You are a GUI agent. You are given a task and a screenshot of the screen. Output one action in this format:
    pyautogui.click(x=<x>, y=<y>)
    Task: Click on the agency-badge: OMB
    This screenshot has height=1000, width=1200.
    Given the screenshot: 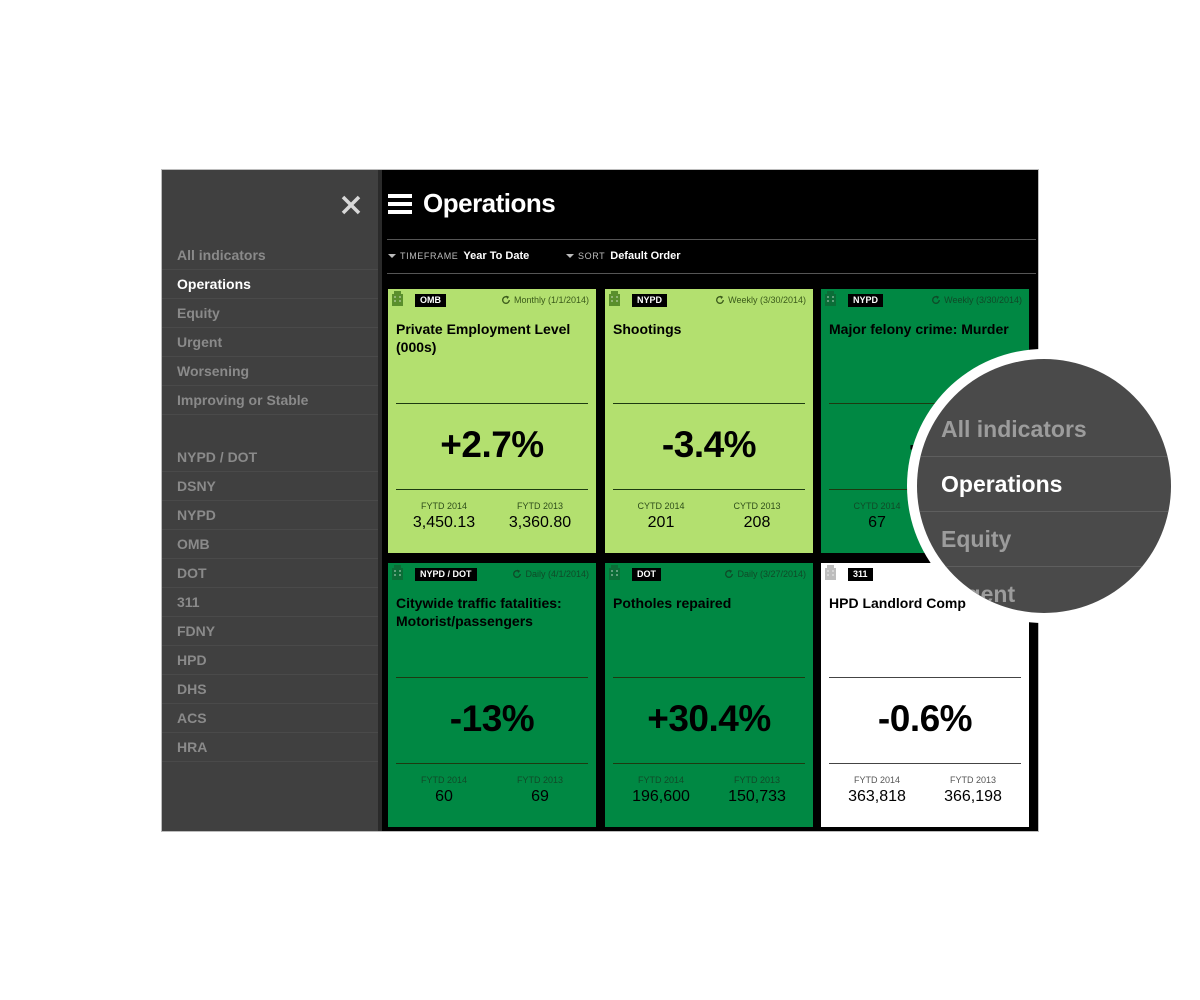 What is the action you would take?
    pyautogui.click(x=430, y=300)
    